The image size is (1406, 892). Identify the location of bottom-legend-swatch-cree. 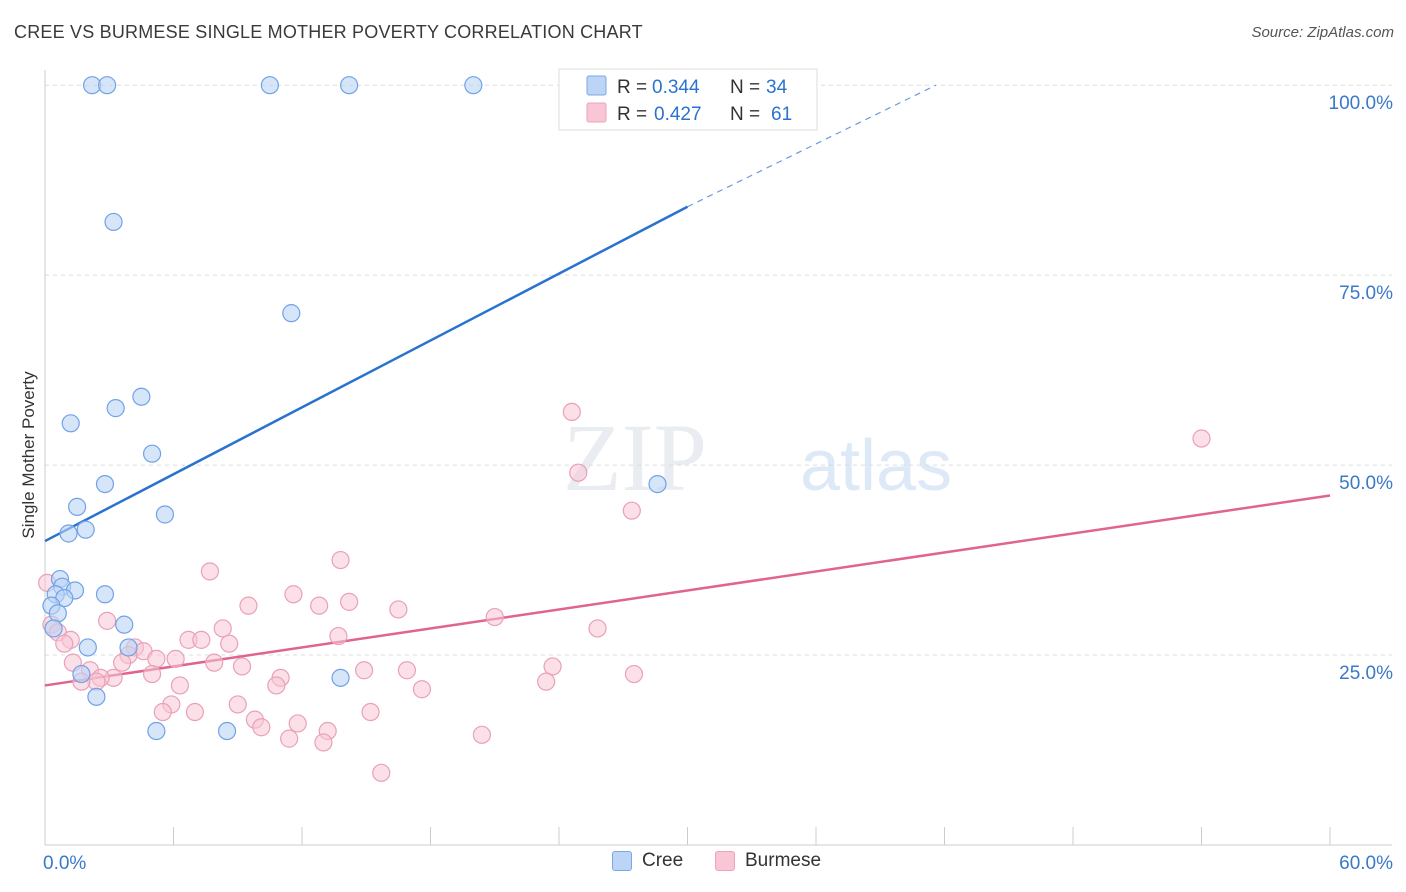
(622, 861).